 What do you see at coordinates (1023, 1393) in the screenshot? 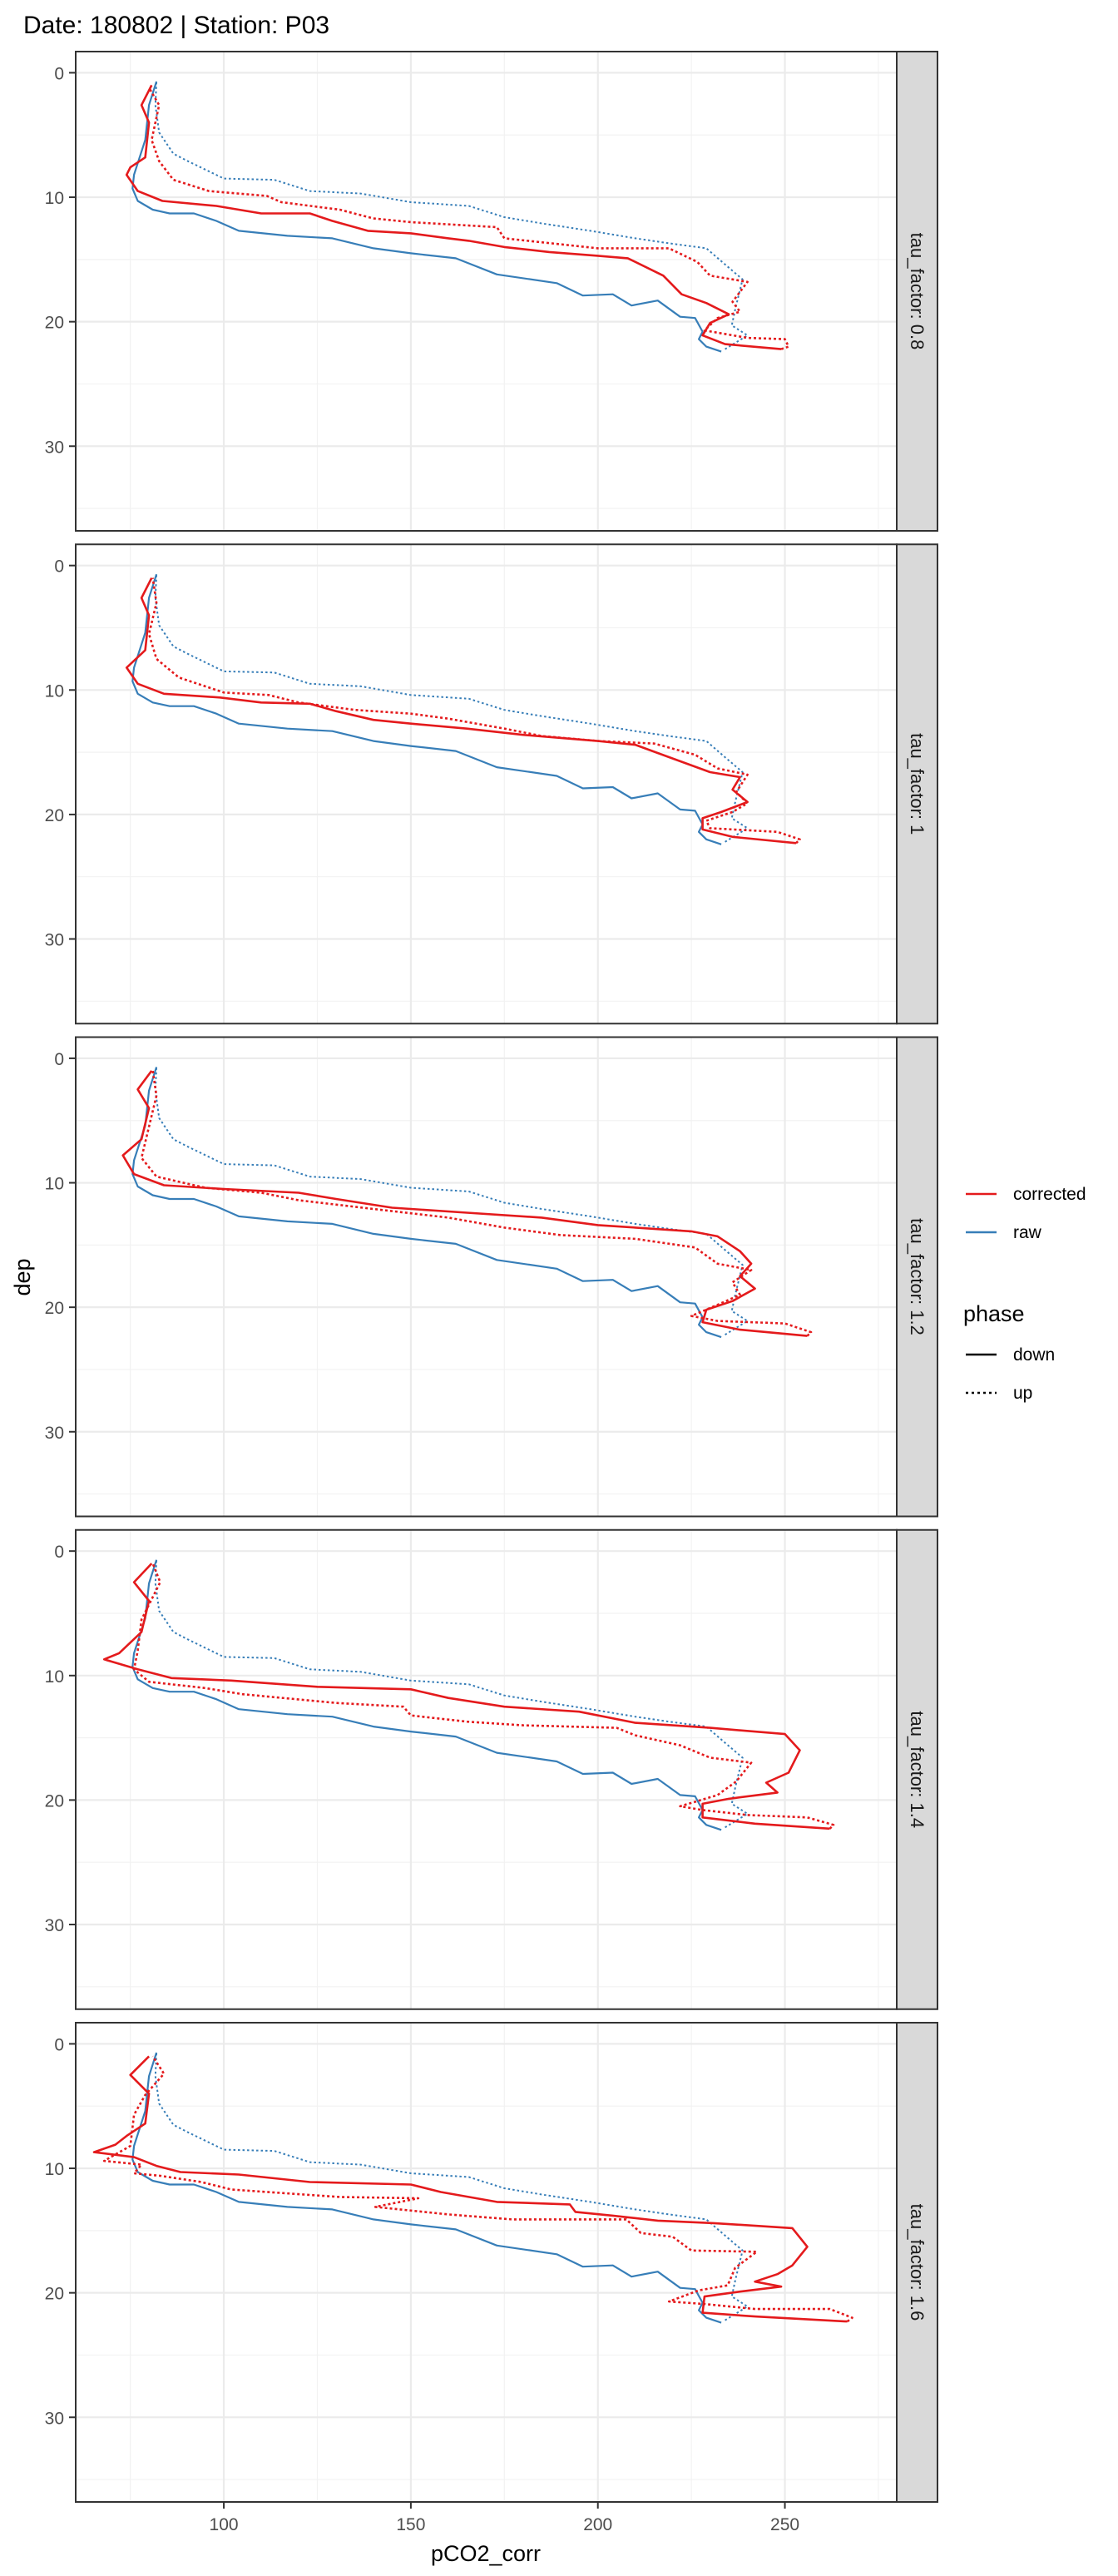
I see `legend-label: up` at bounding box center [1023, 1393].